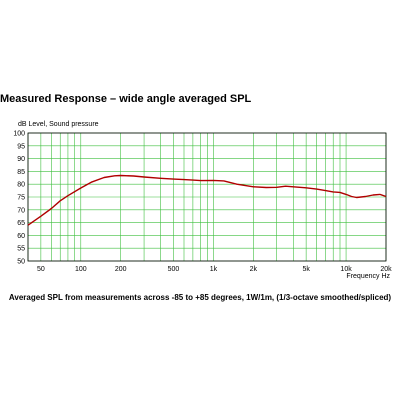  I want to click on x-tick-label: 2k, so click(254, 269).